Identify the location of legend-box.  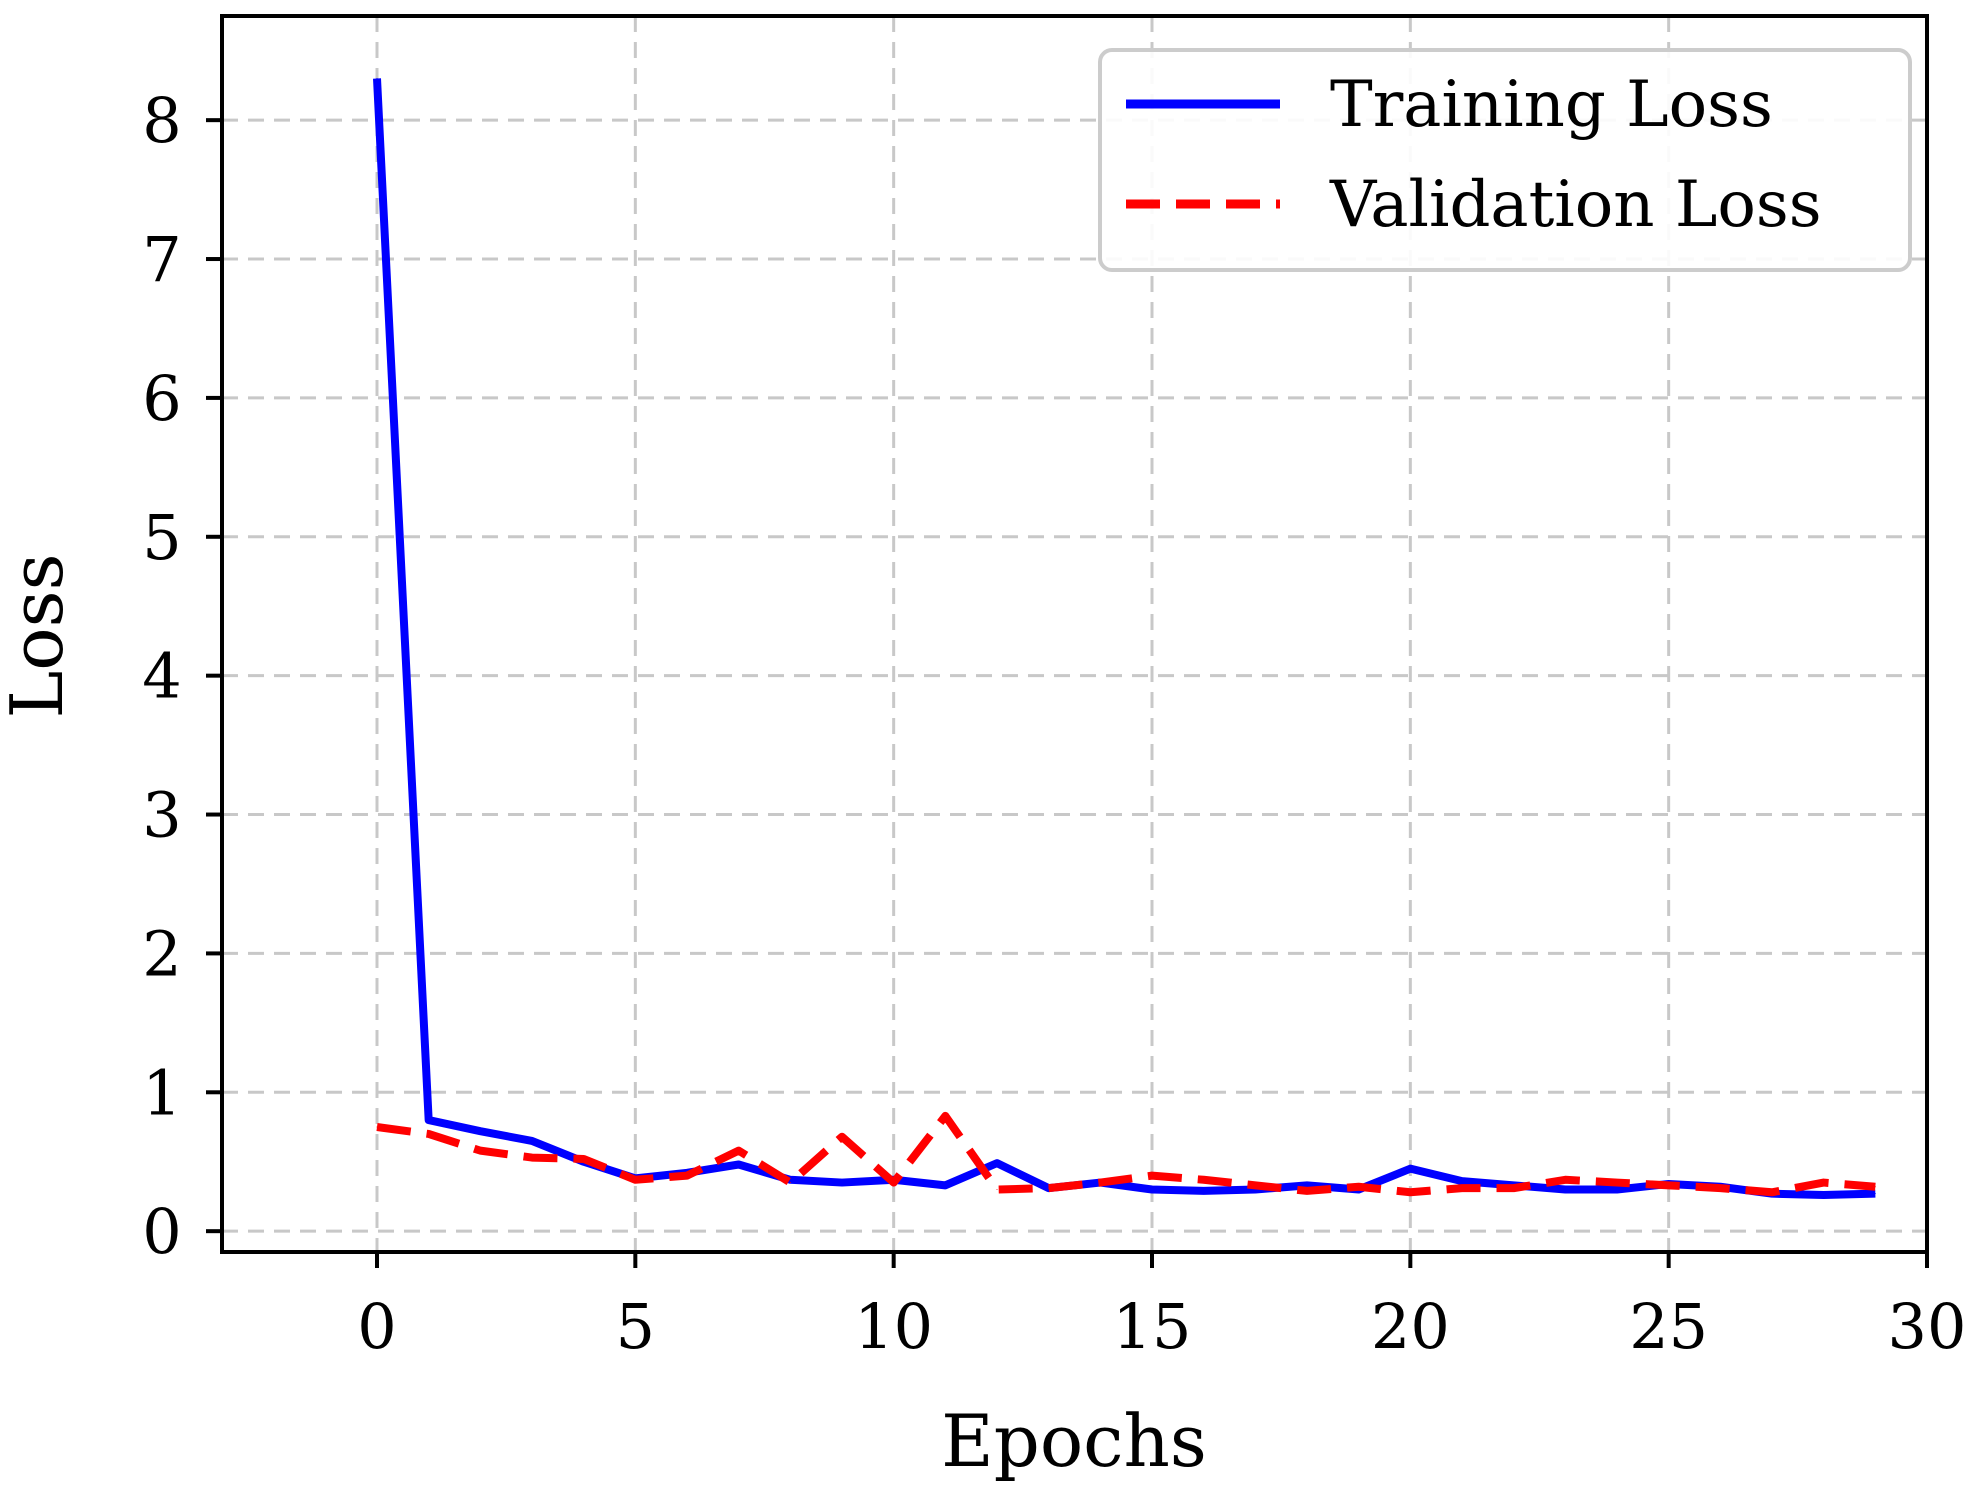
(1505, 160).